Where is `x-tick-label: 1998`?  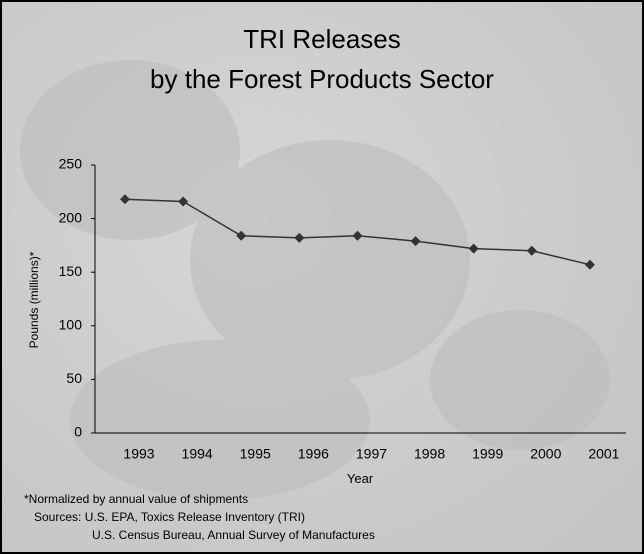
x-tick-label: 1998 is located at coordinates (429, 454).